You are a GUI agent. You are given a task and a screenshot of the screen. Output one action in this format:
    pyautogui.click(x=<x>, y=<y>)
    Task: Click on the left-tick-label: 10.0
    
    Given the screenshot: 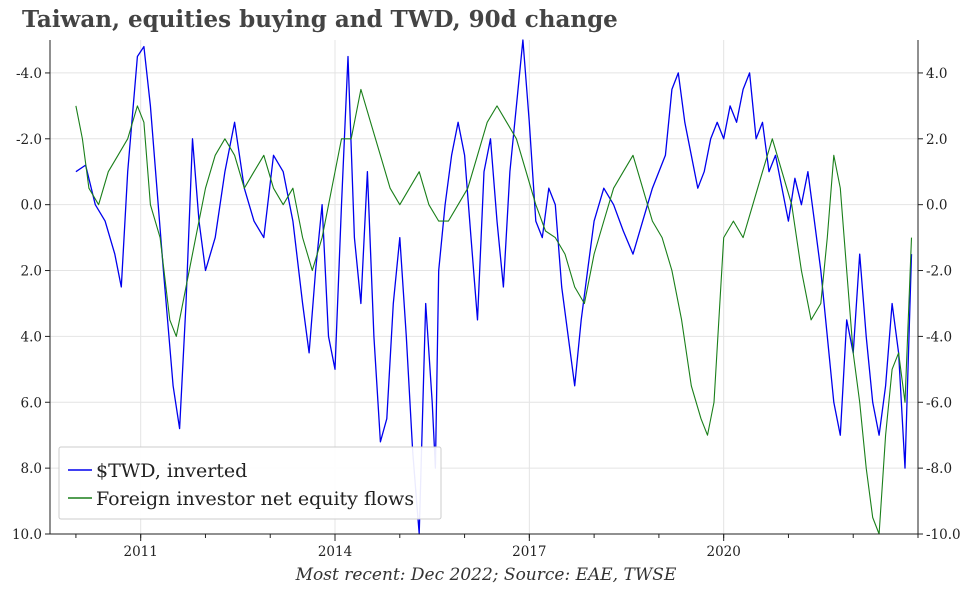 What is the action you would take?
    pyautogui.click(x=27, y=535)
    